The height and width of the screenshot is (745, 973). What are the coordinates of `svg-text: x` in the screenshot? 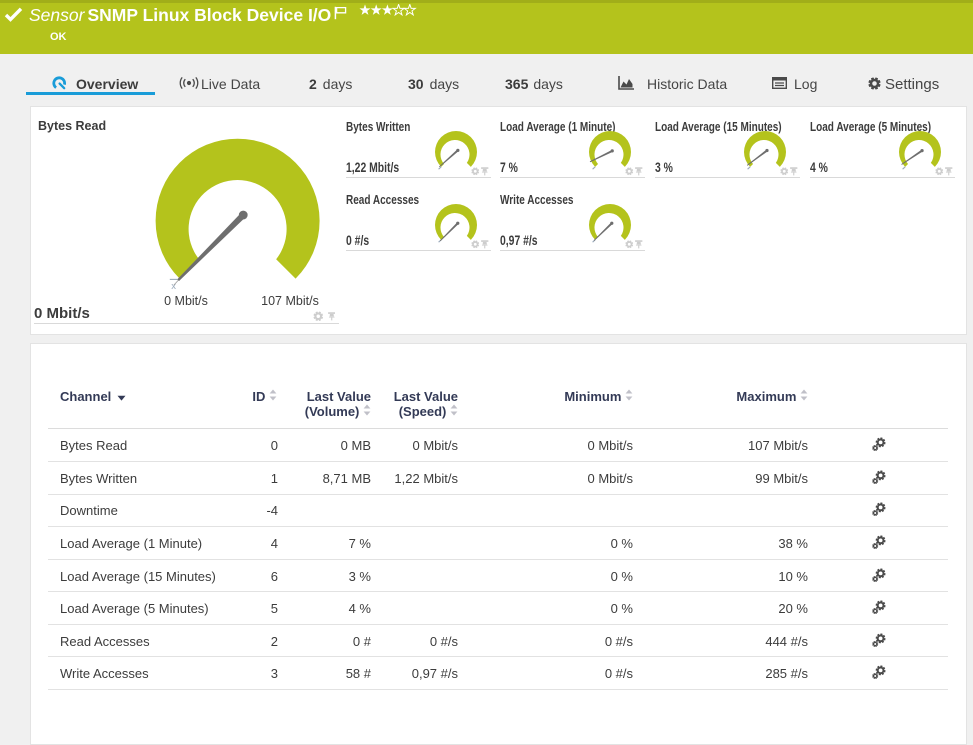 It's located at (173, 286).